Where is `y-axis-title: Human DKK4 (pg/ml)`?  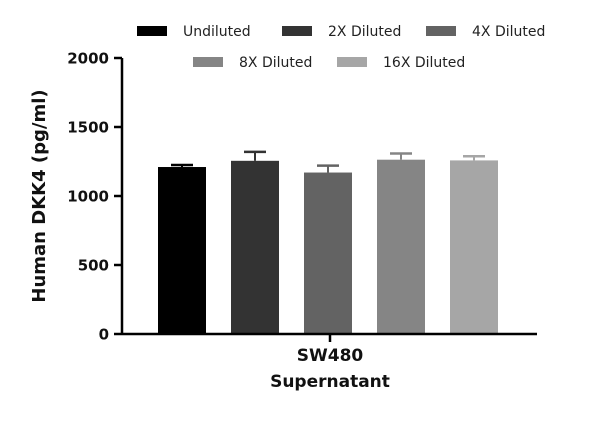 y-axis-title: Human DKK4 (pg/ml) is located at coordinates (39, 195).